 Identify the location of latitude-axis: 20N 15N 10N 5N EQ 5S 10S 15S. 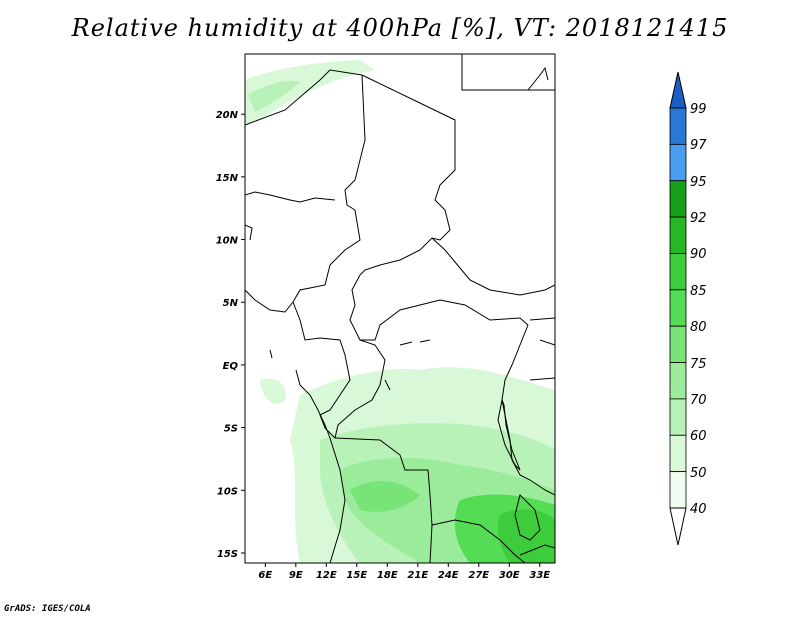
(230, 335).